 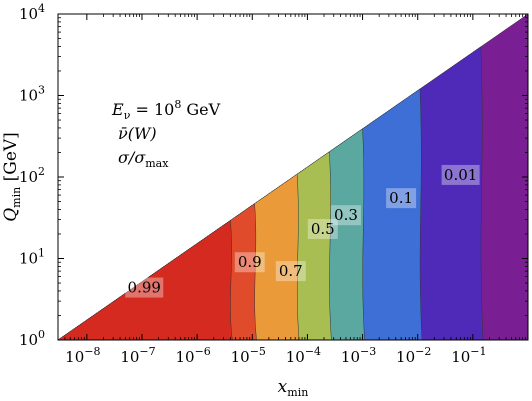 I want to click on x-tick-label: 10⁻⁷, so click(x=137, y=355).